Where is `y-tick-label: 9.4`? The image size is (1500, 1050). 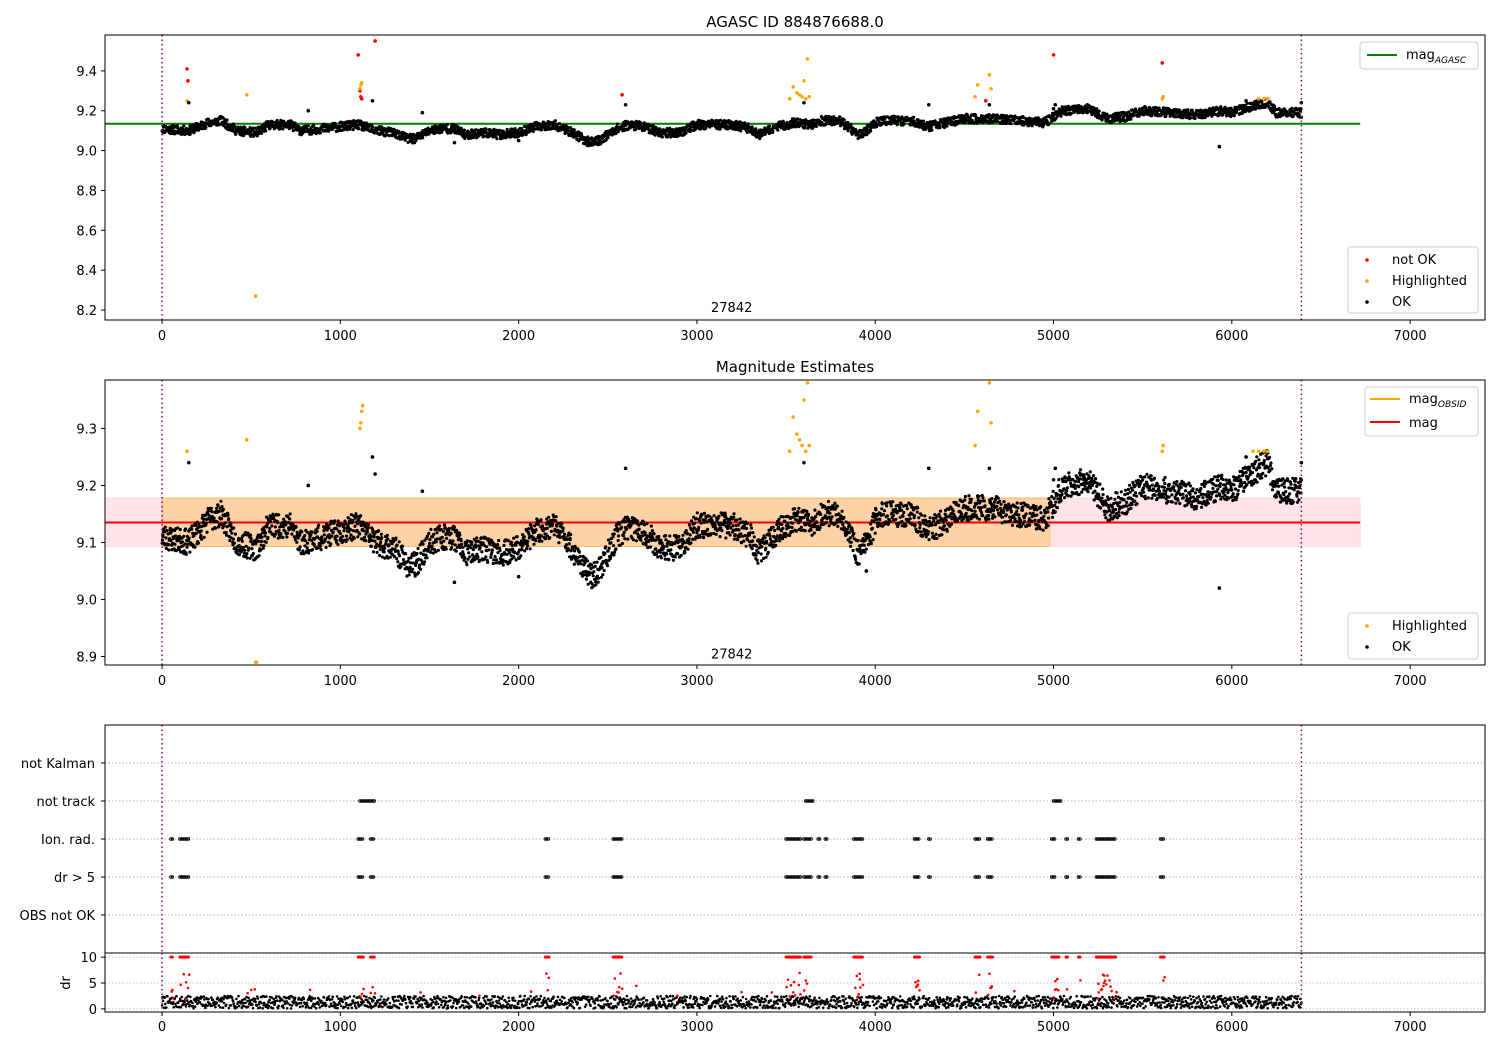
y-tick-label: 9.4 is located at coordinates (86, 72).